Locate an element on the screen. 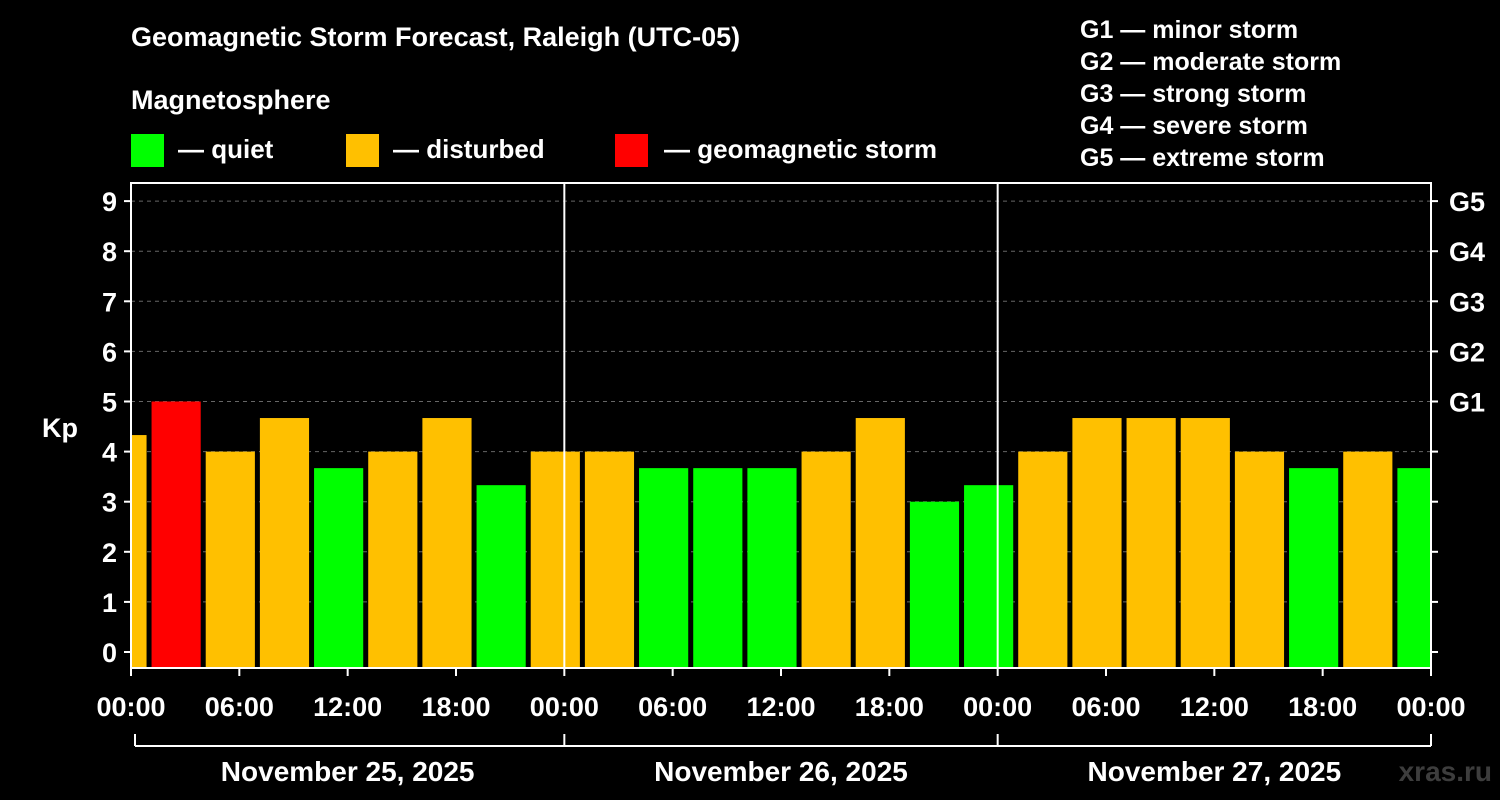 This screenshot has height=800, width=1500. g-scale-item: G1 — minor storm is located at coordinates (1189, 30).